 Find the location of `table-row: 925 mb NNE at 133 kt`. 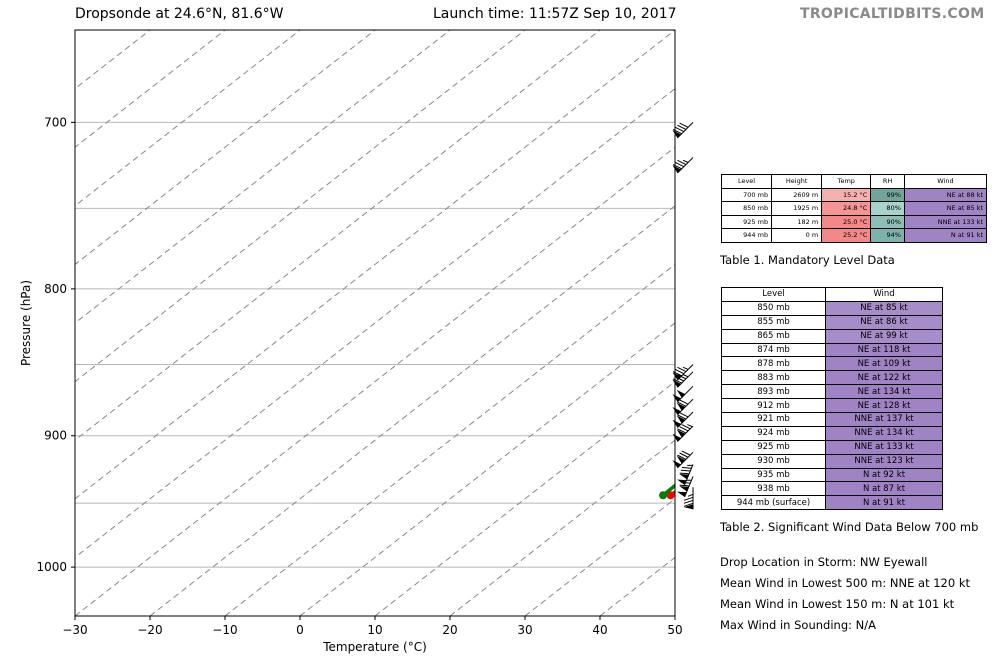

table-row: 925 mb NNE at 133 kt is located at coordinates (832, 447).